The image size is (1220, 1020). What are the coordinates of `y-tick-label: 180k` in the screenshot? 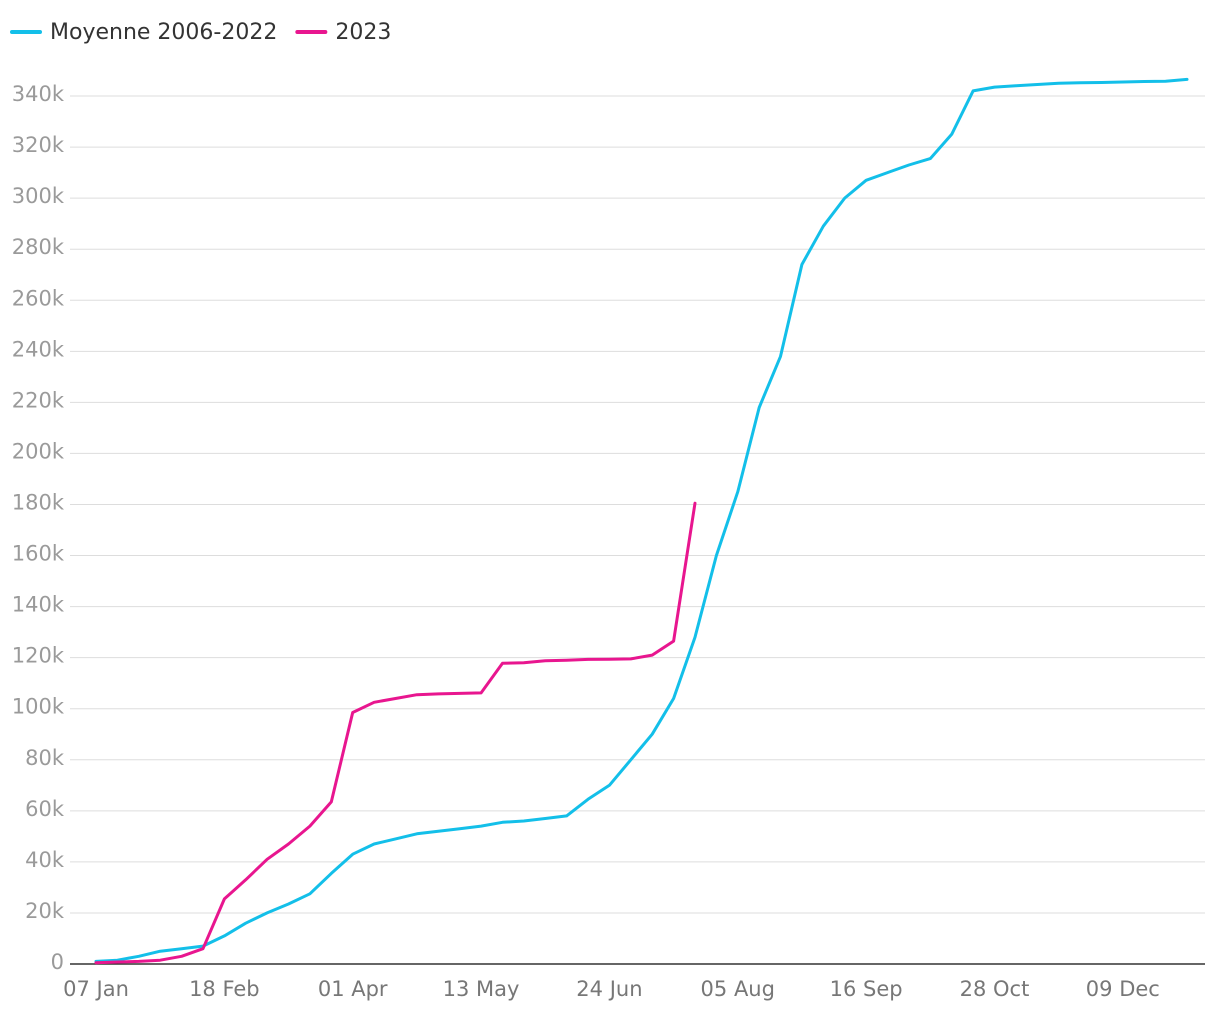 It's located at (38, 502).